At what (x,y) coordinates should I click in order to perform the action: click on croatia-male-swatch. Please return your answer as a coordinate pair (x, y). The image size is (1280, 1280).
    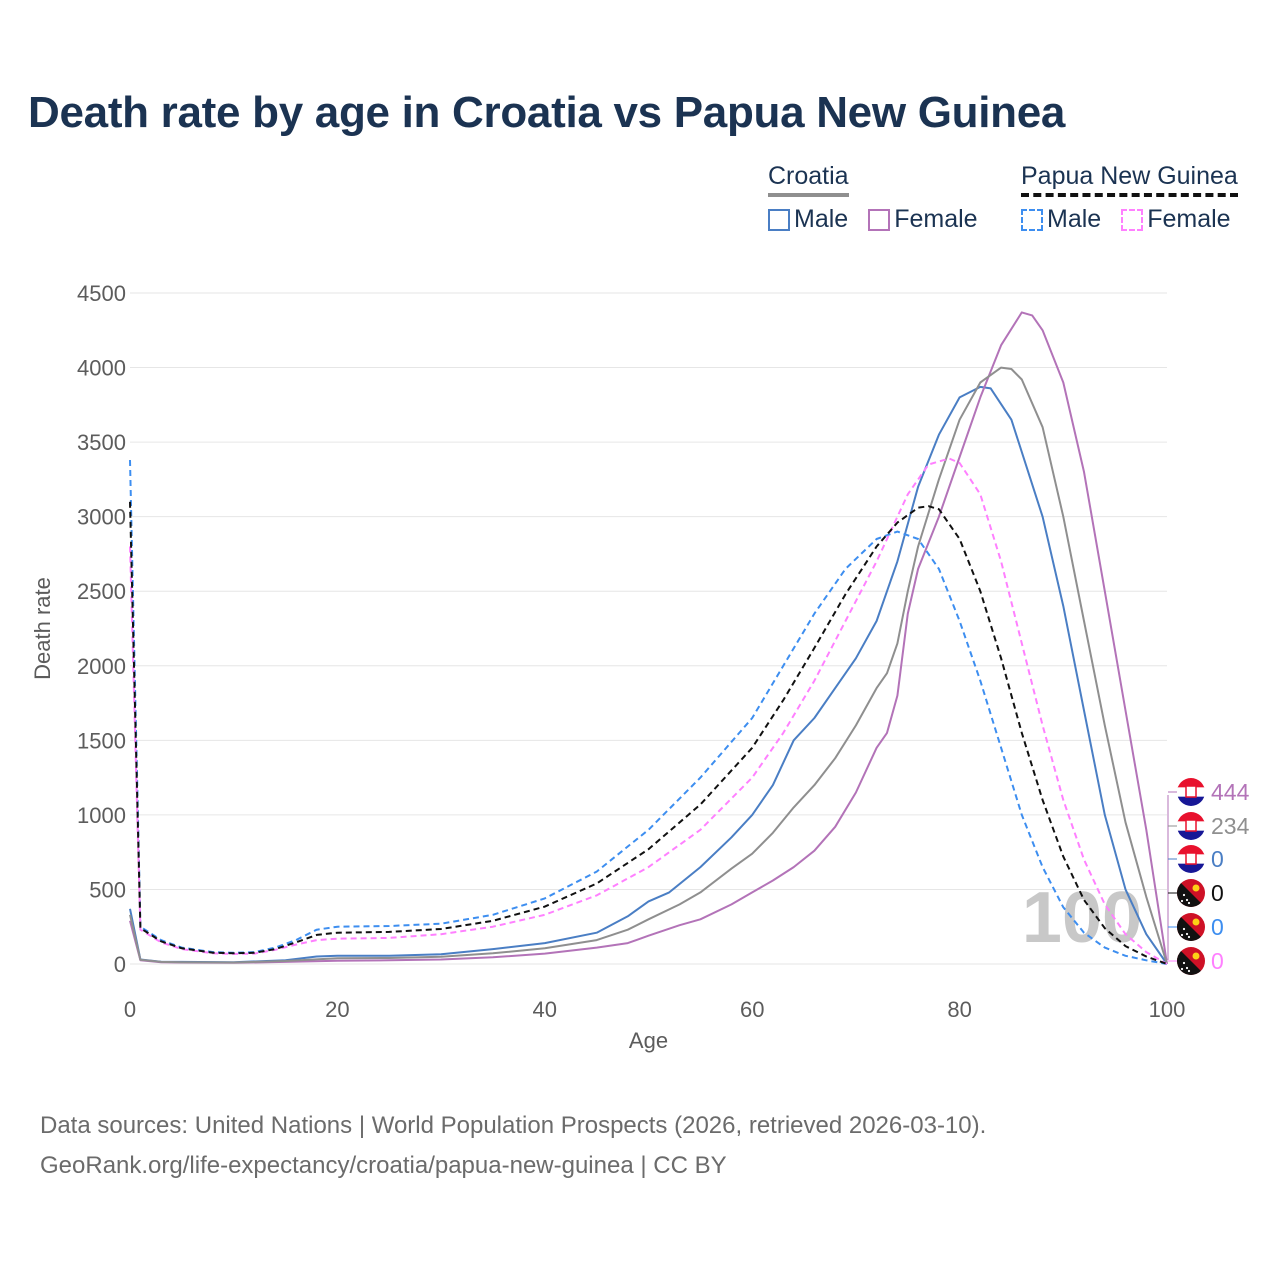
    Looking at the image, I should click on (779, 219).